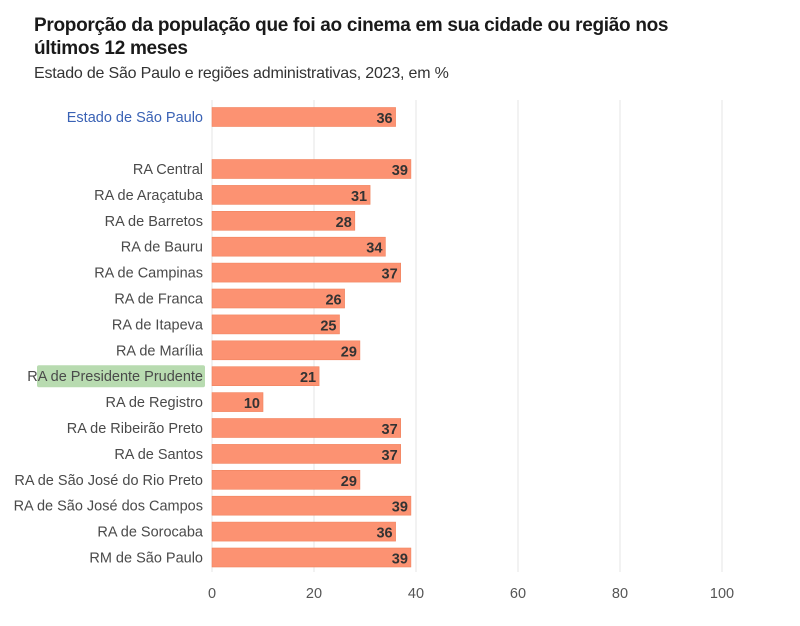  I want to click on x-tick-label: 40, so click(416, 594).